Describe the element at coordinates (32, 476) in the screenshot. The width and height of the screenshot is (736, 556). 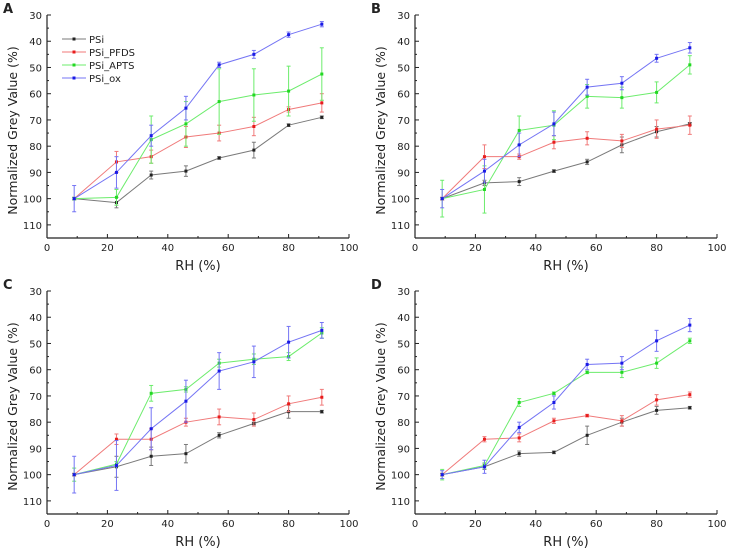
I see `y-tick-label: 100` at that location.